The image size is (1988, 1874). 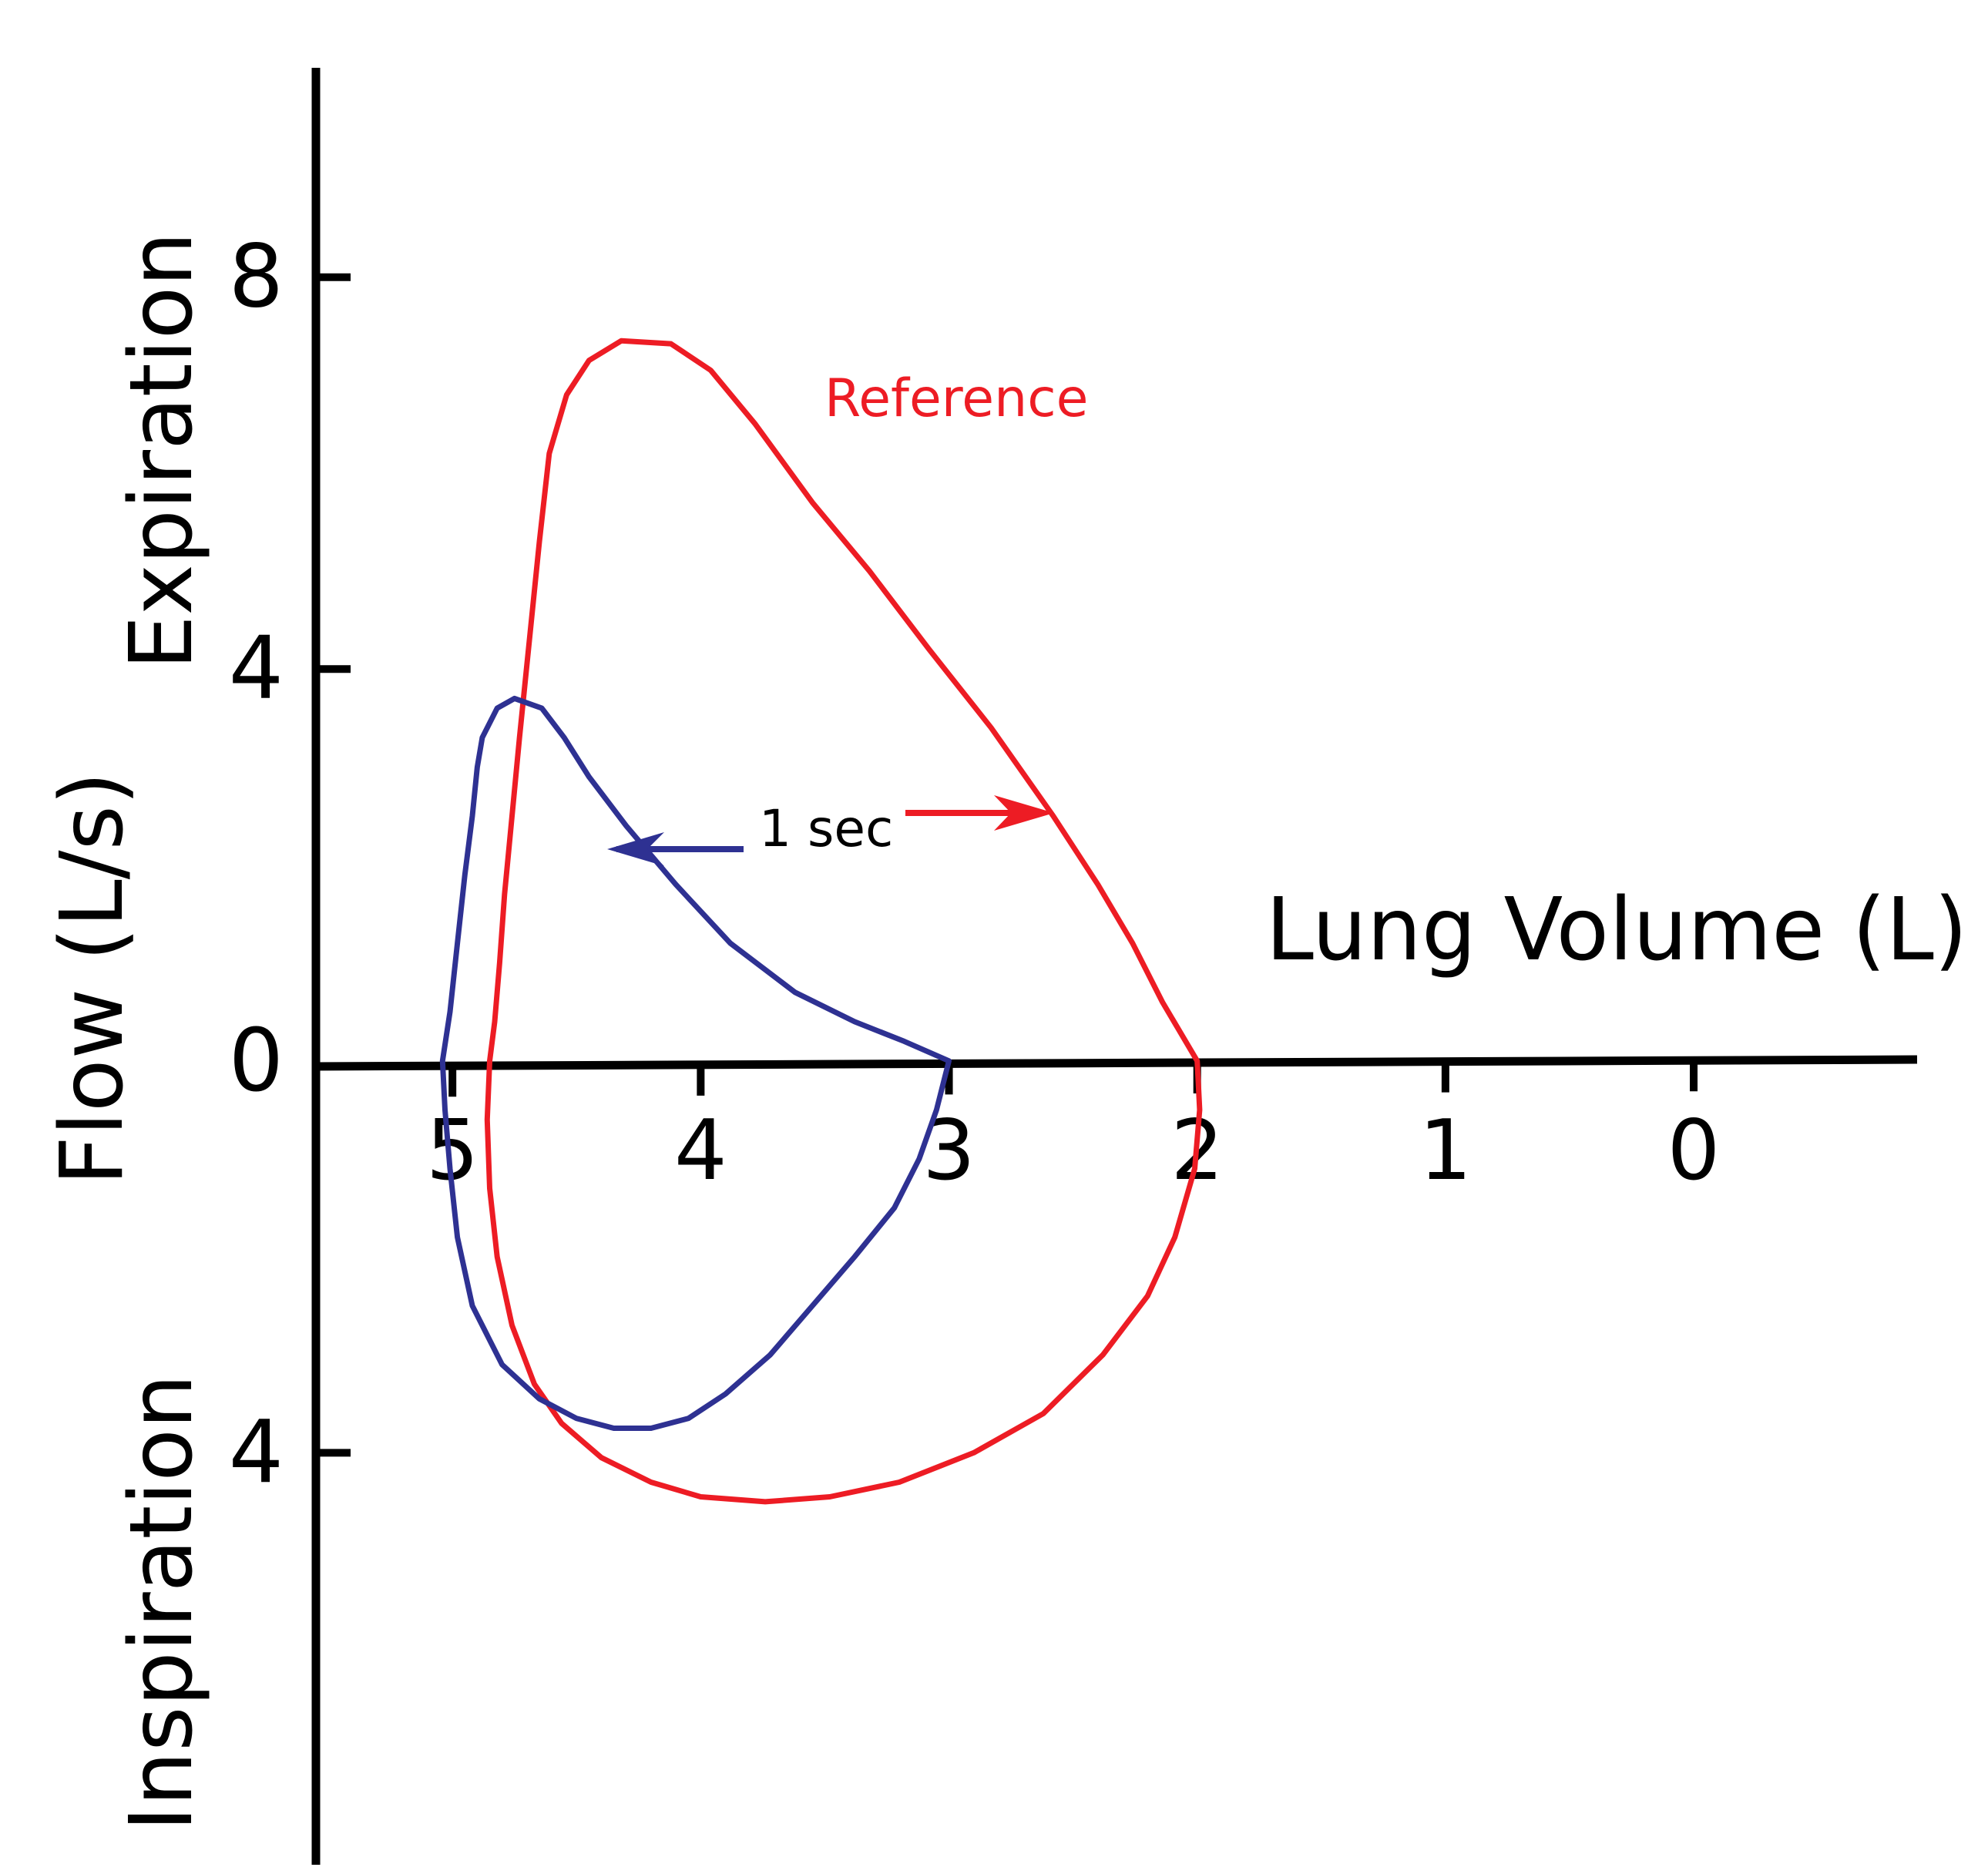 I want to click on y-axis-label: Flow (L/s), so click(x=92, y=978).